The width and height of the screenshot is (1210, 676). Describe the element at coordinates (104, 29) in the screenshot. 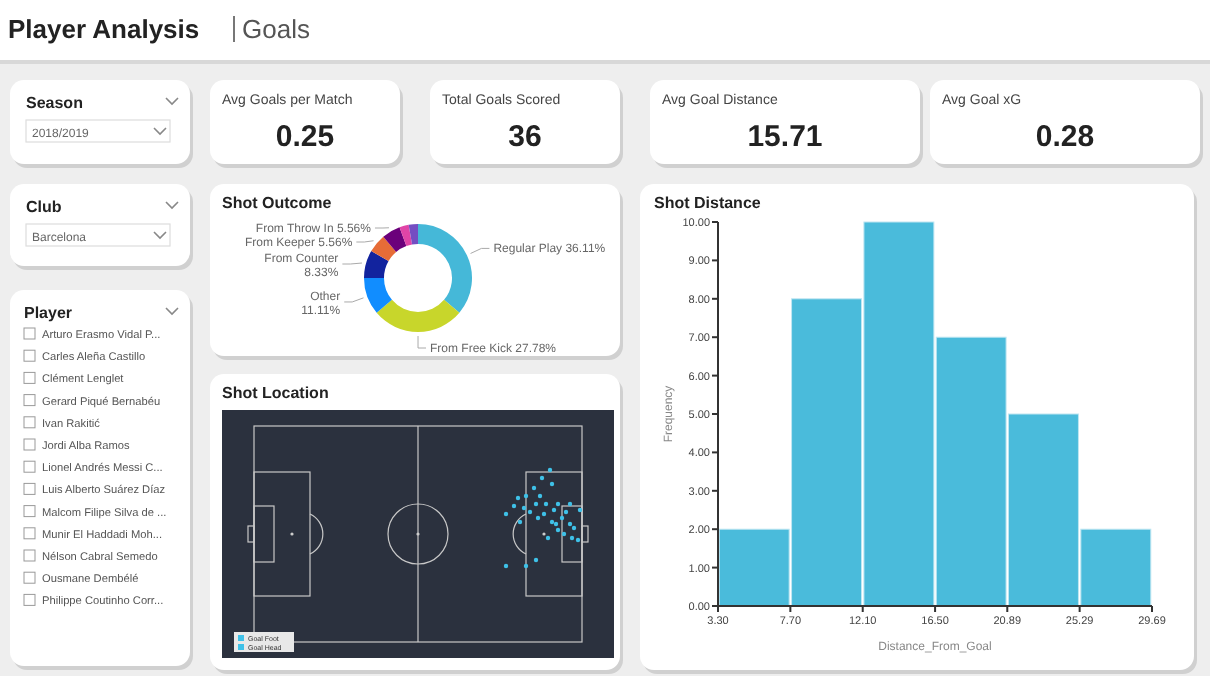

I see `text: Player Analysis` at that location.